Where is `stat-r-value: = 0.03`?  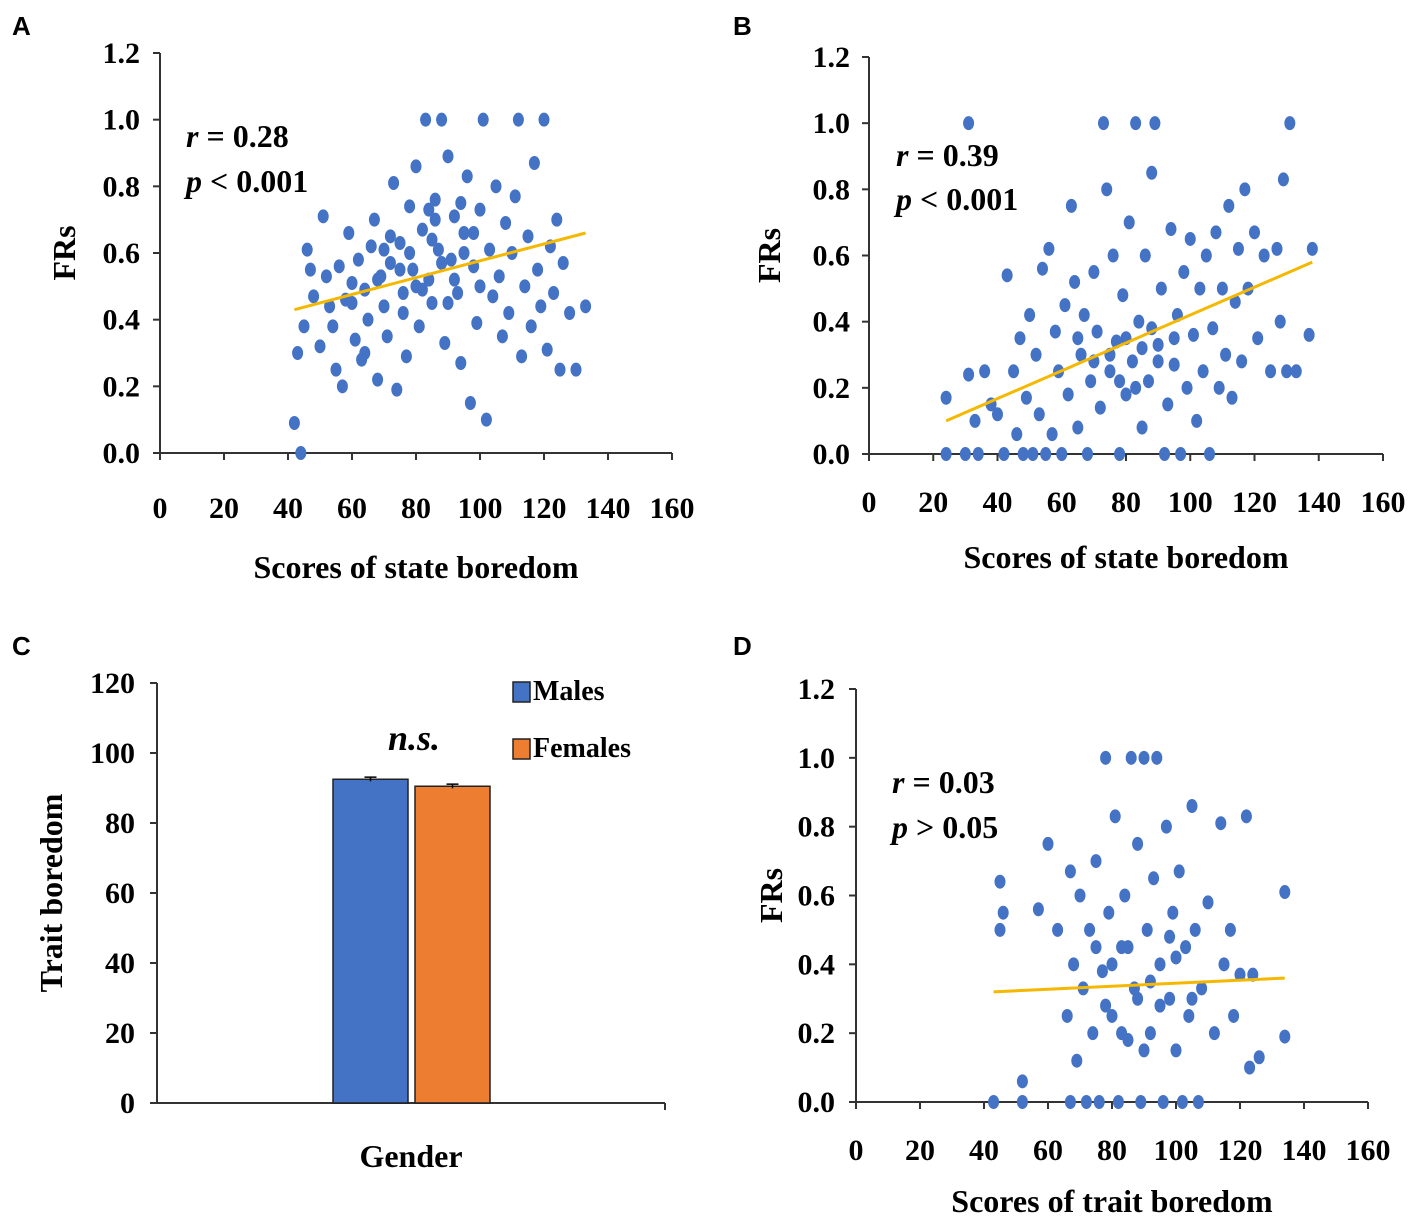
stat-r-value: = 0.03 is located at coordinates (953, 782).